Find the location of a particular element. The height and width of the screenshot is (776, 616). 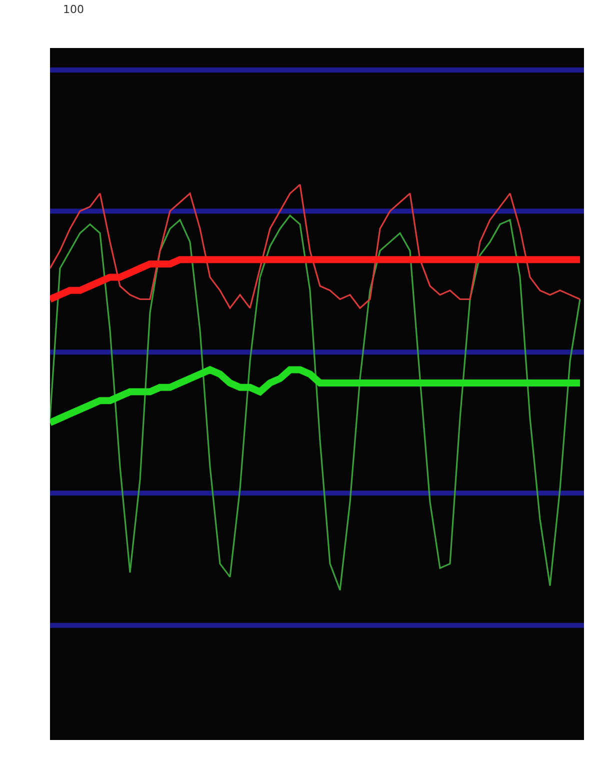

text: 100 is located at coordinates (73, 9).